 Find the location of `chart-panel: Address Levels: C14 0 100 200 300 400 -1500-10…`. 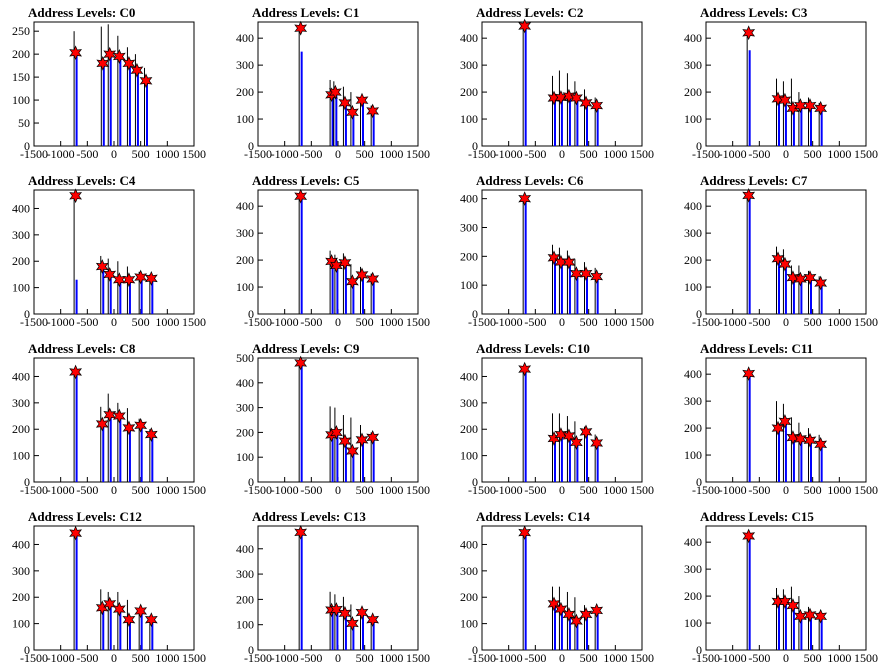

chart-panel: Address Levels: C14 0 100 200 300 400 -1500-10… is located at coordinates (557, 587).